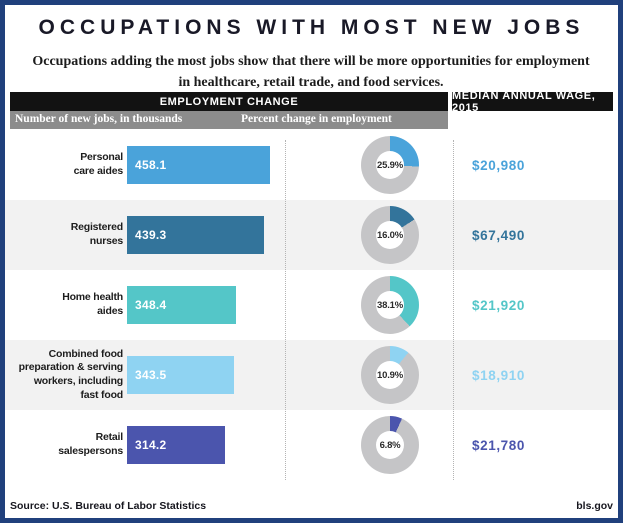 This screenshot has height=523, width=623. I want to click on occupation-row: Home health aides 348.4 38.1% $21,920, so click(311, 305).